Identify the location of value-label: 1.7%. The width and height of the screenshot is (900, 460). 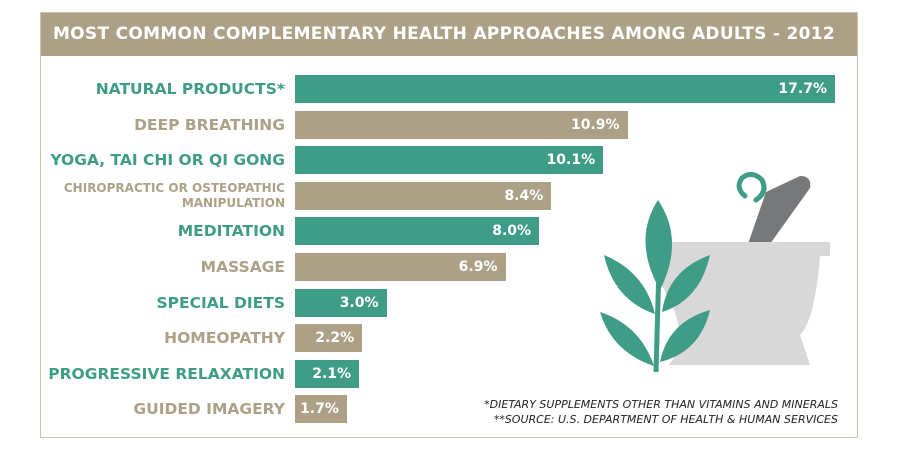
(319, 409).